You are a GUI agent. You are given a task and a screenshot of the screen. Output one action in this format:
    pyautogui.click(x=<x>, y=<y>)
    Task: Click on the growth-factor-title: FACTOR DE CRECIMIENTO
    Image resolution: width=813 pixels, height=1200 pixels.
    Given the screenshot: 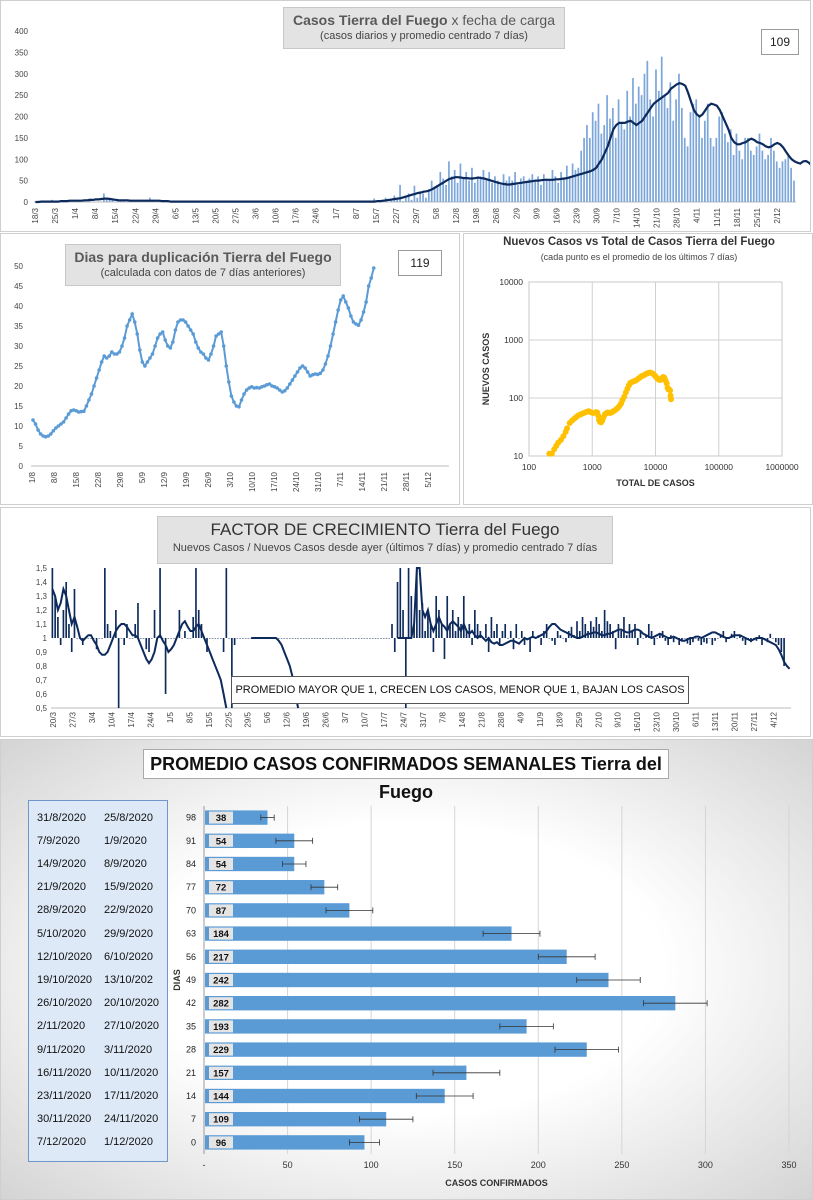 What is the action you would take?
    pyautogui.click(x=320, y=529)
    